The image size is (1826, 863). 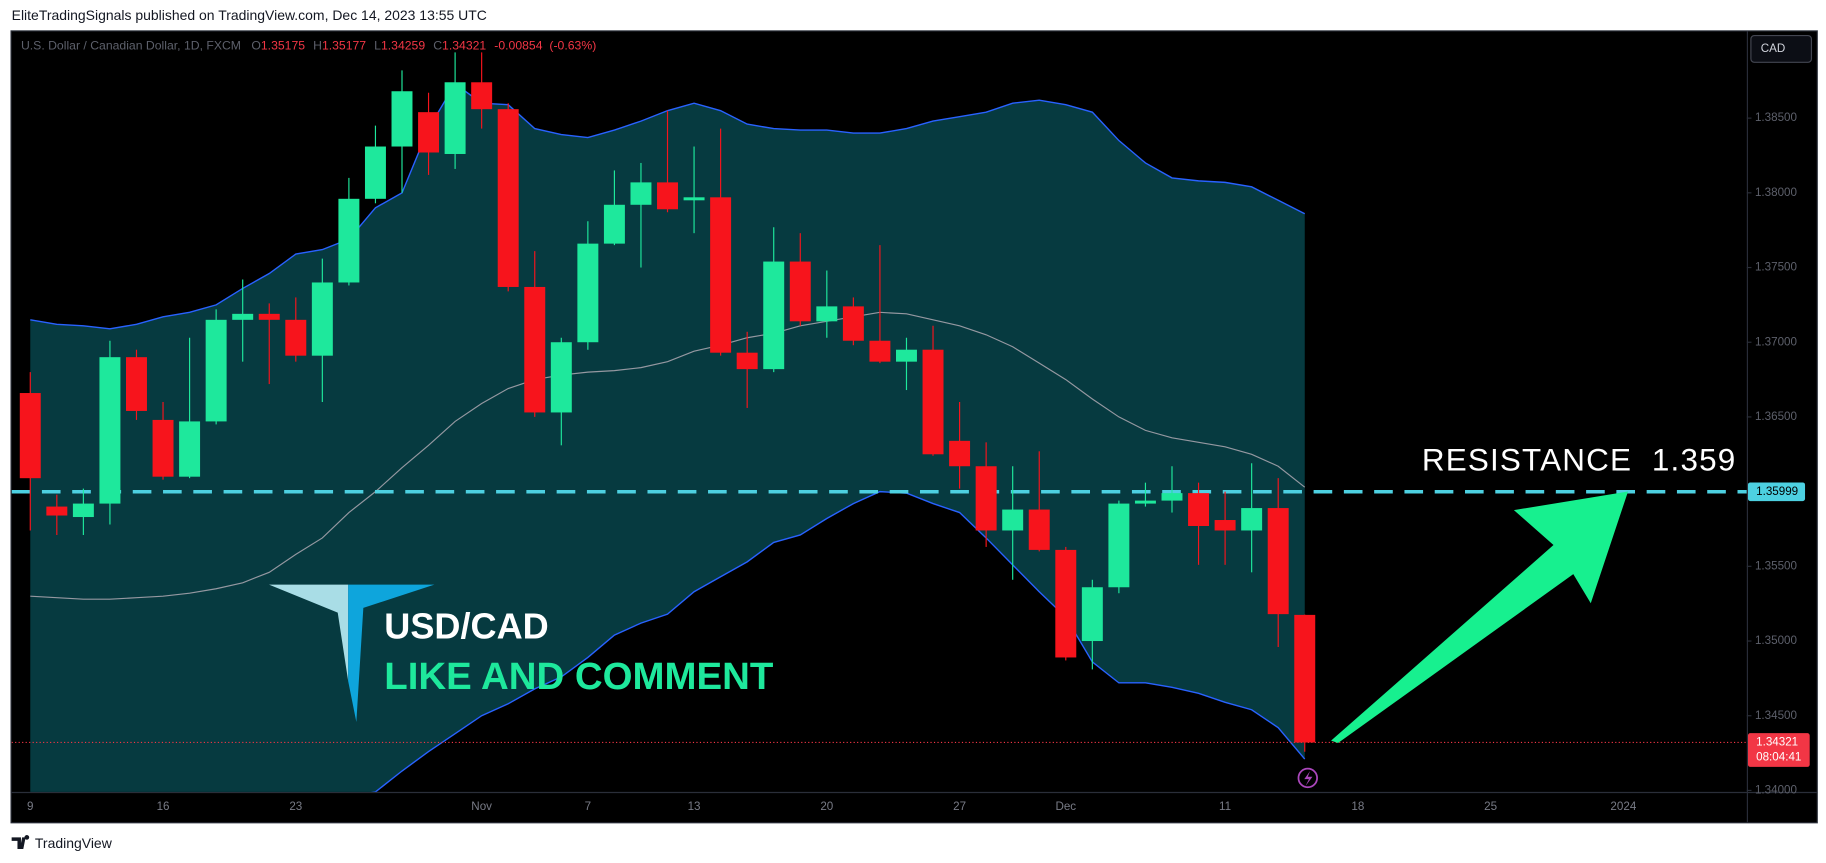 What do you see at coordinates (377, 46) in the screenshot?
I see `legend-l: L` at bounding box center [377, 46].